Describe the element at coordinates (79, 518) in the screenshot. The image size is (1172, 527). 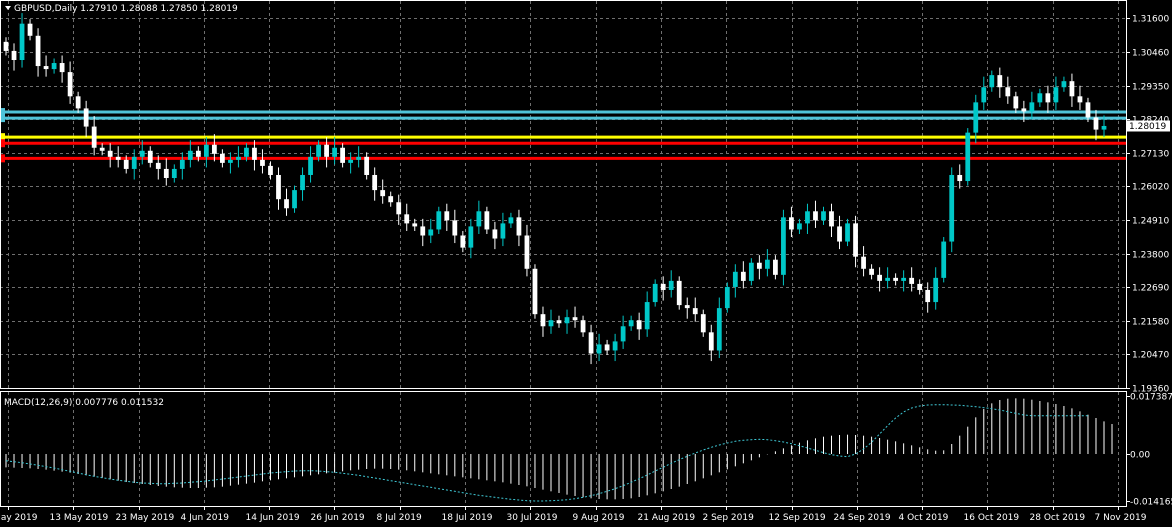
I see `time-tick-label: 13 May 2019` at that location.